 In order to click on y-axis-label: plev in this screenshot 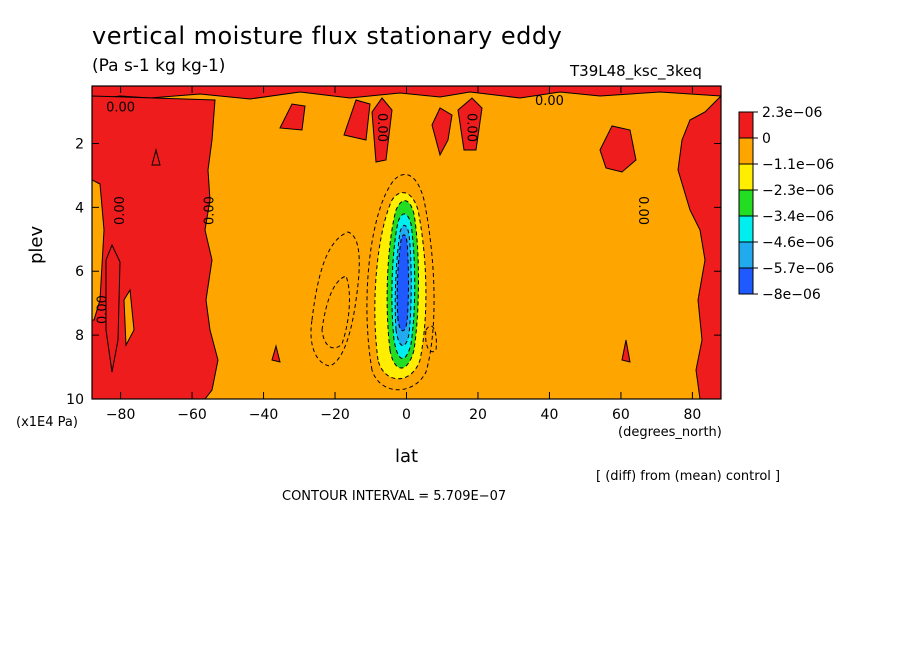, I will do `click(36, 244)`.